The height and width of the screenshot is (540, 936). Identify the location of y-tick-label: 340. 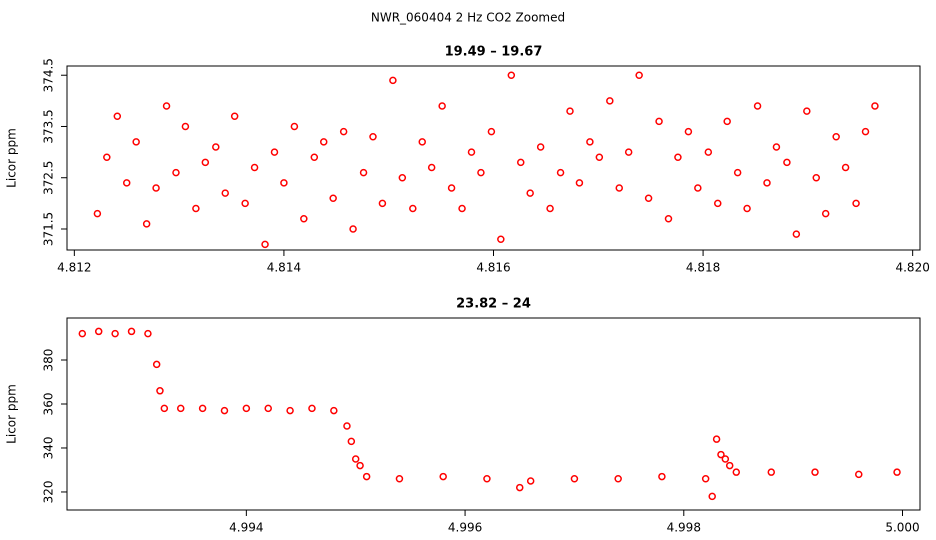
(49, 448).